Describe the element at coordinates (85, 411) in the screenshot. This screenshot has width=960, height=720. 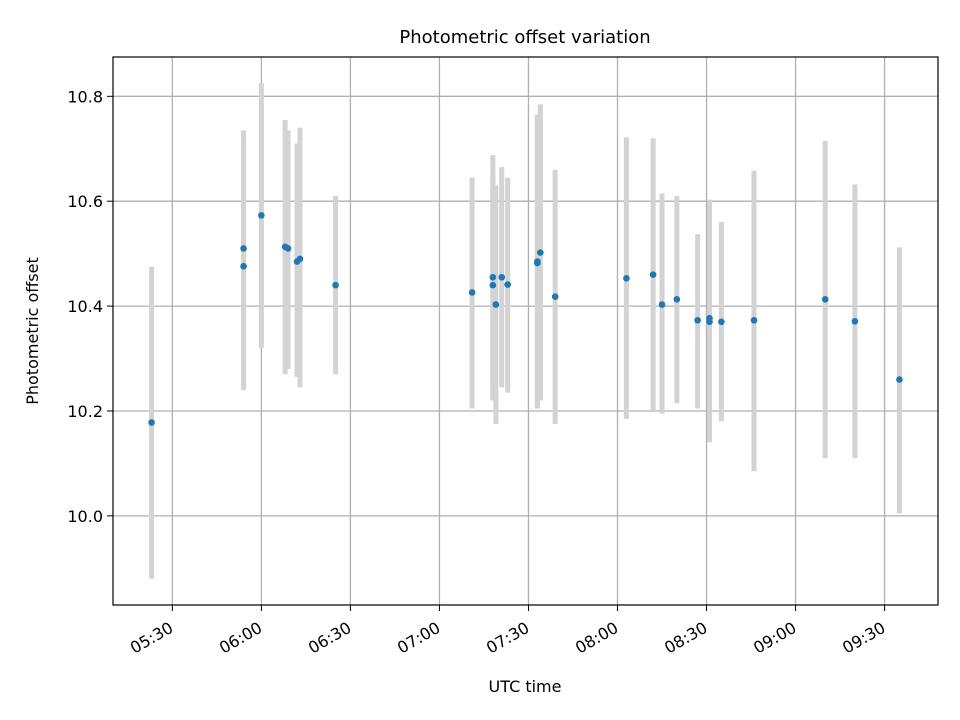
I see `y-tick-label: 10.2` at that location.